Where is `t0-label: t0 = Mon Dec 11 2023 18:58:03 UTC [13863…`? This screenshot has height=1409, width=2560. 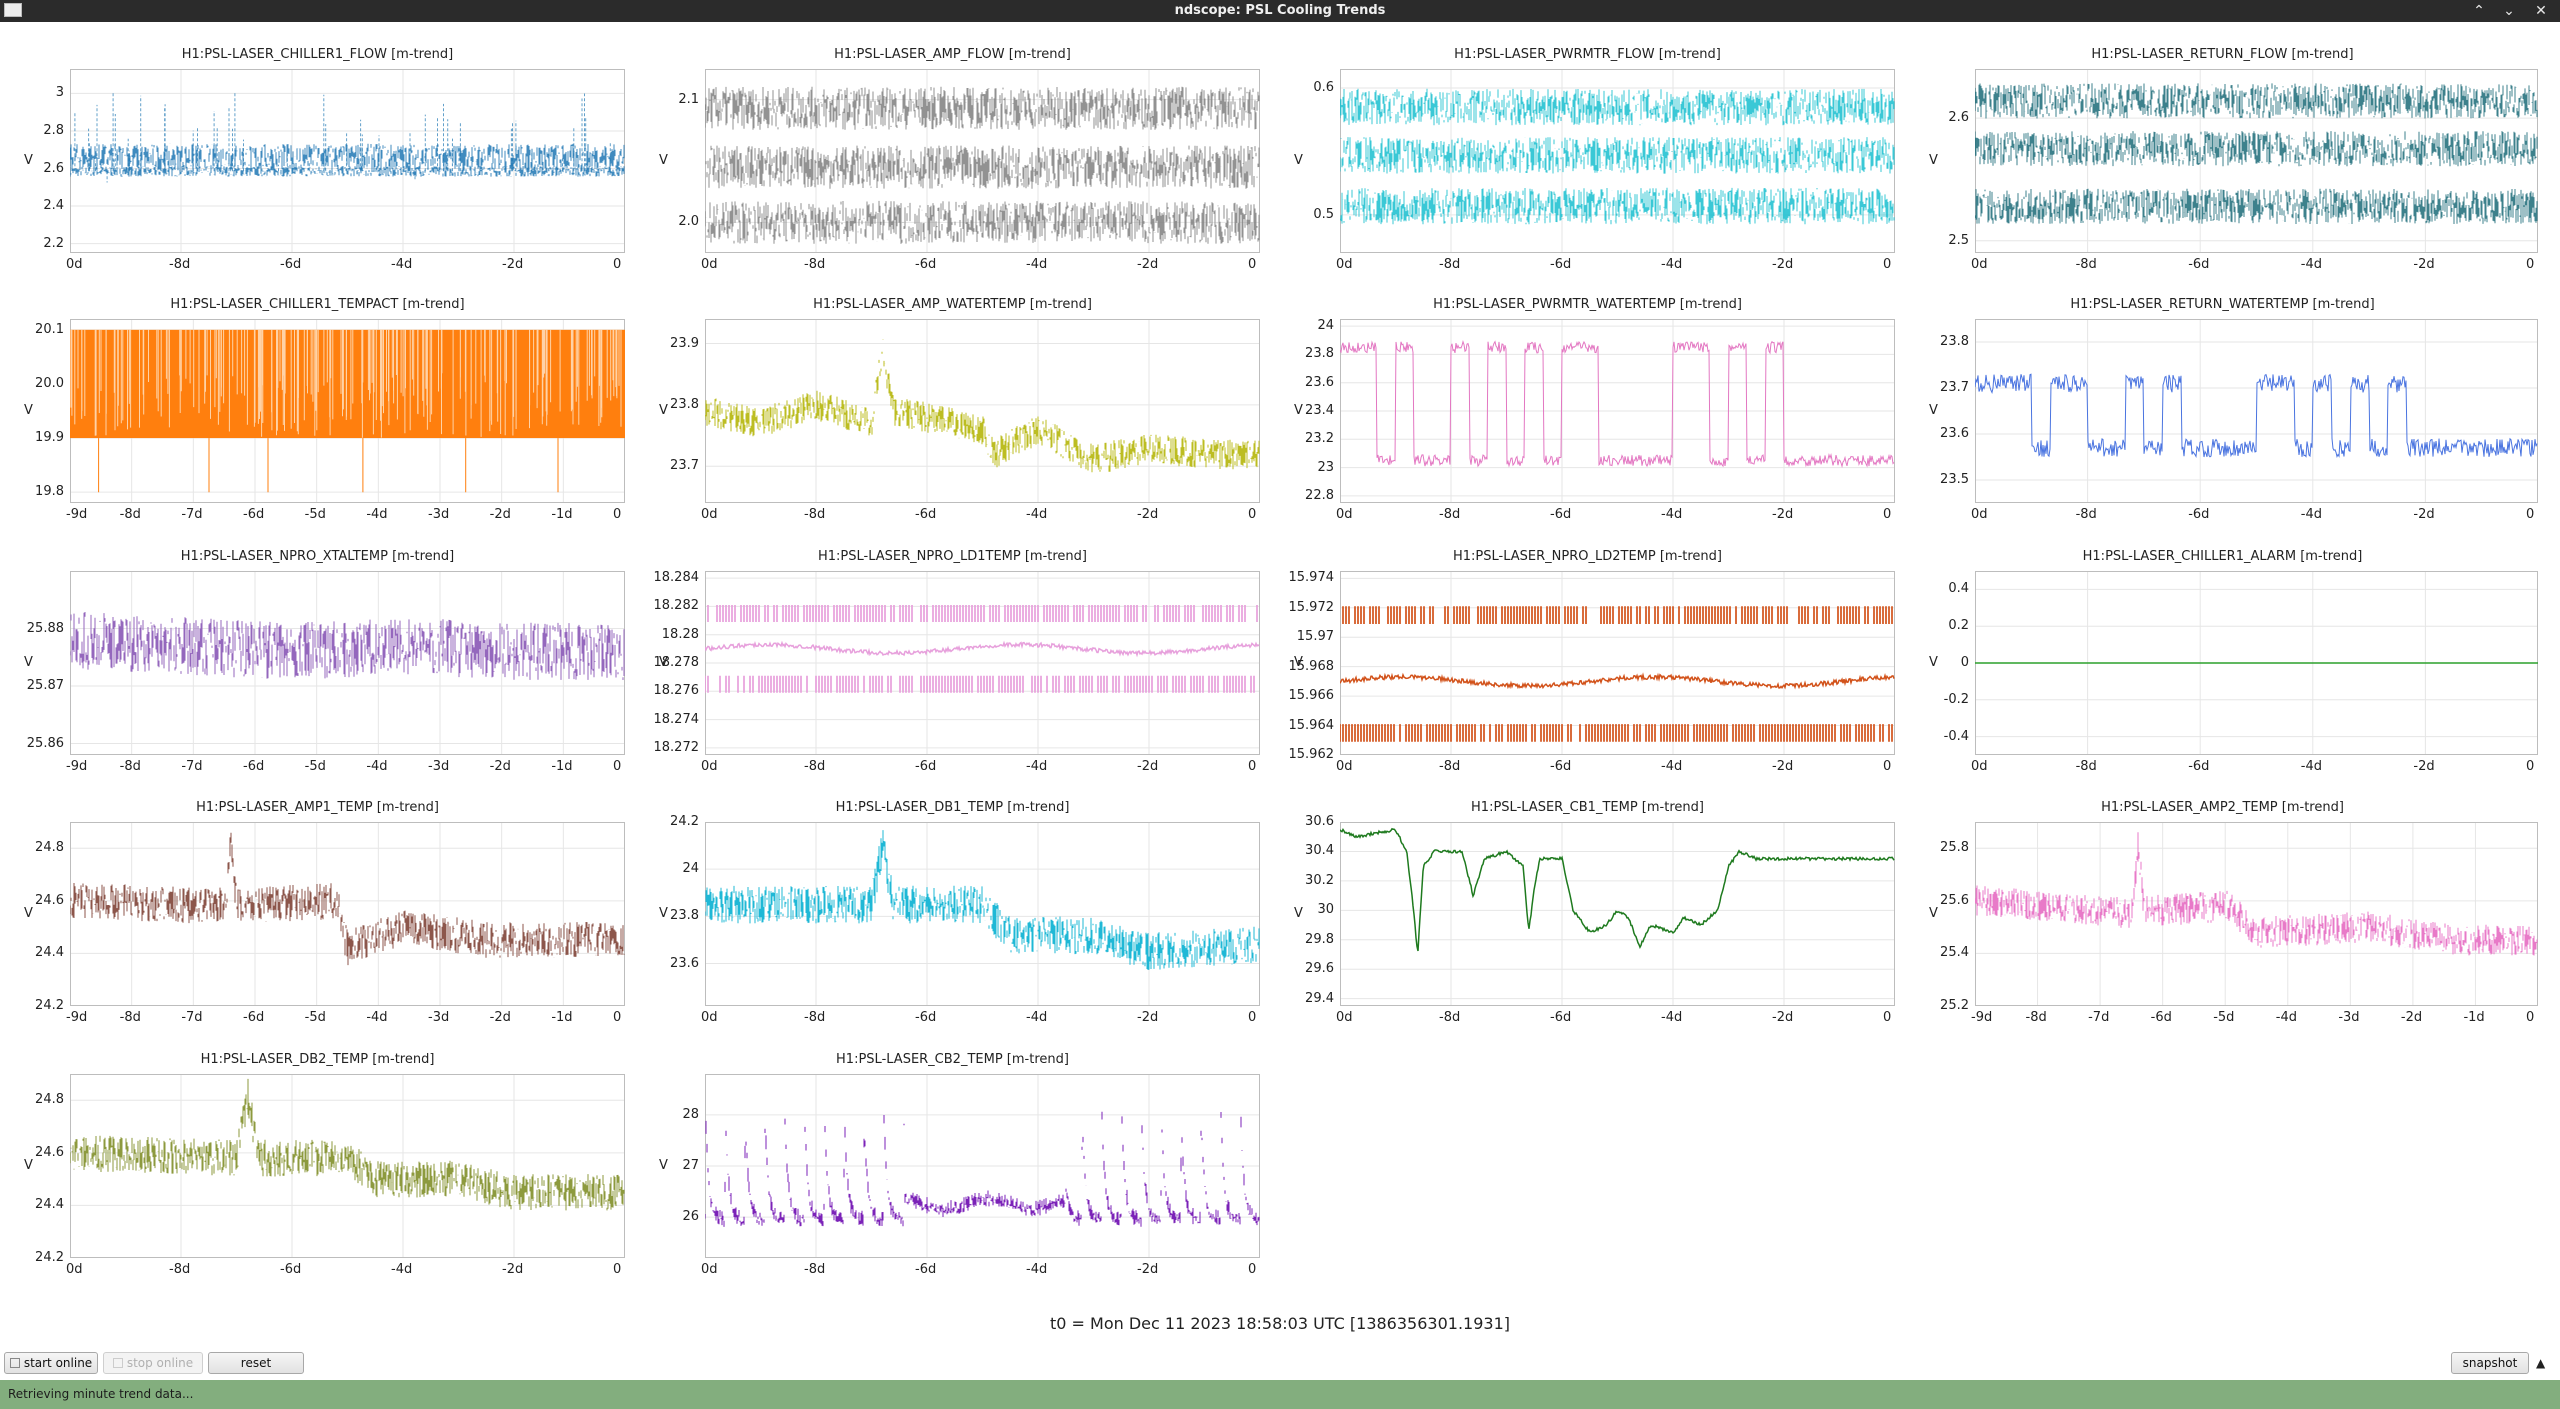
t0-label: t0 = Mon Dec 11 2023 18:58:03 UTC [13863… is located at coordinates (1280, 1323).